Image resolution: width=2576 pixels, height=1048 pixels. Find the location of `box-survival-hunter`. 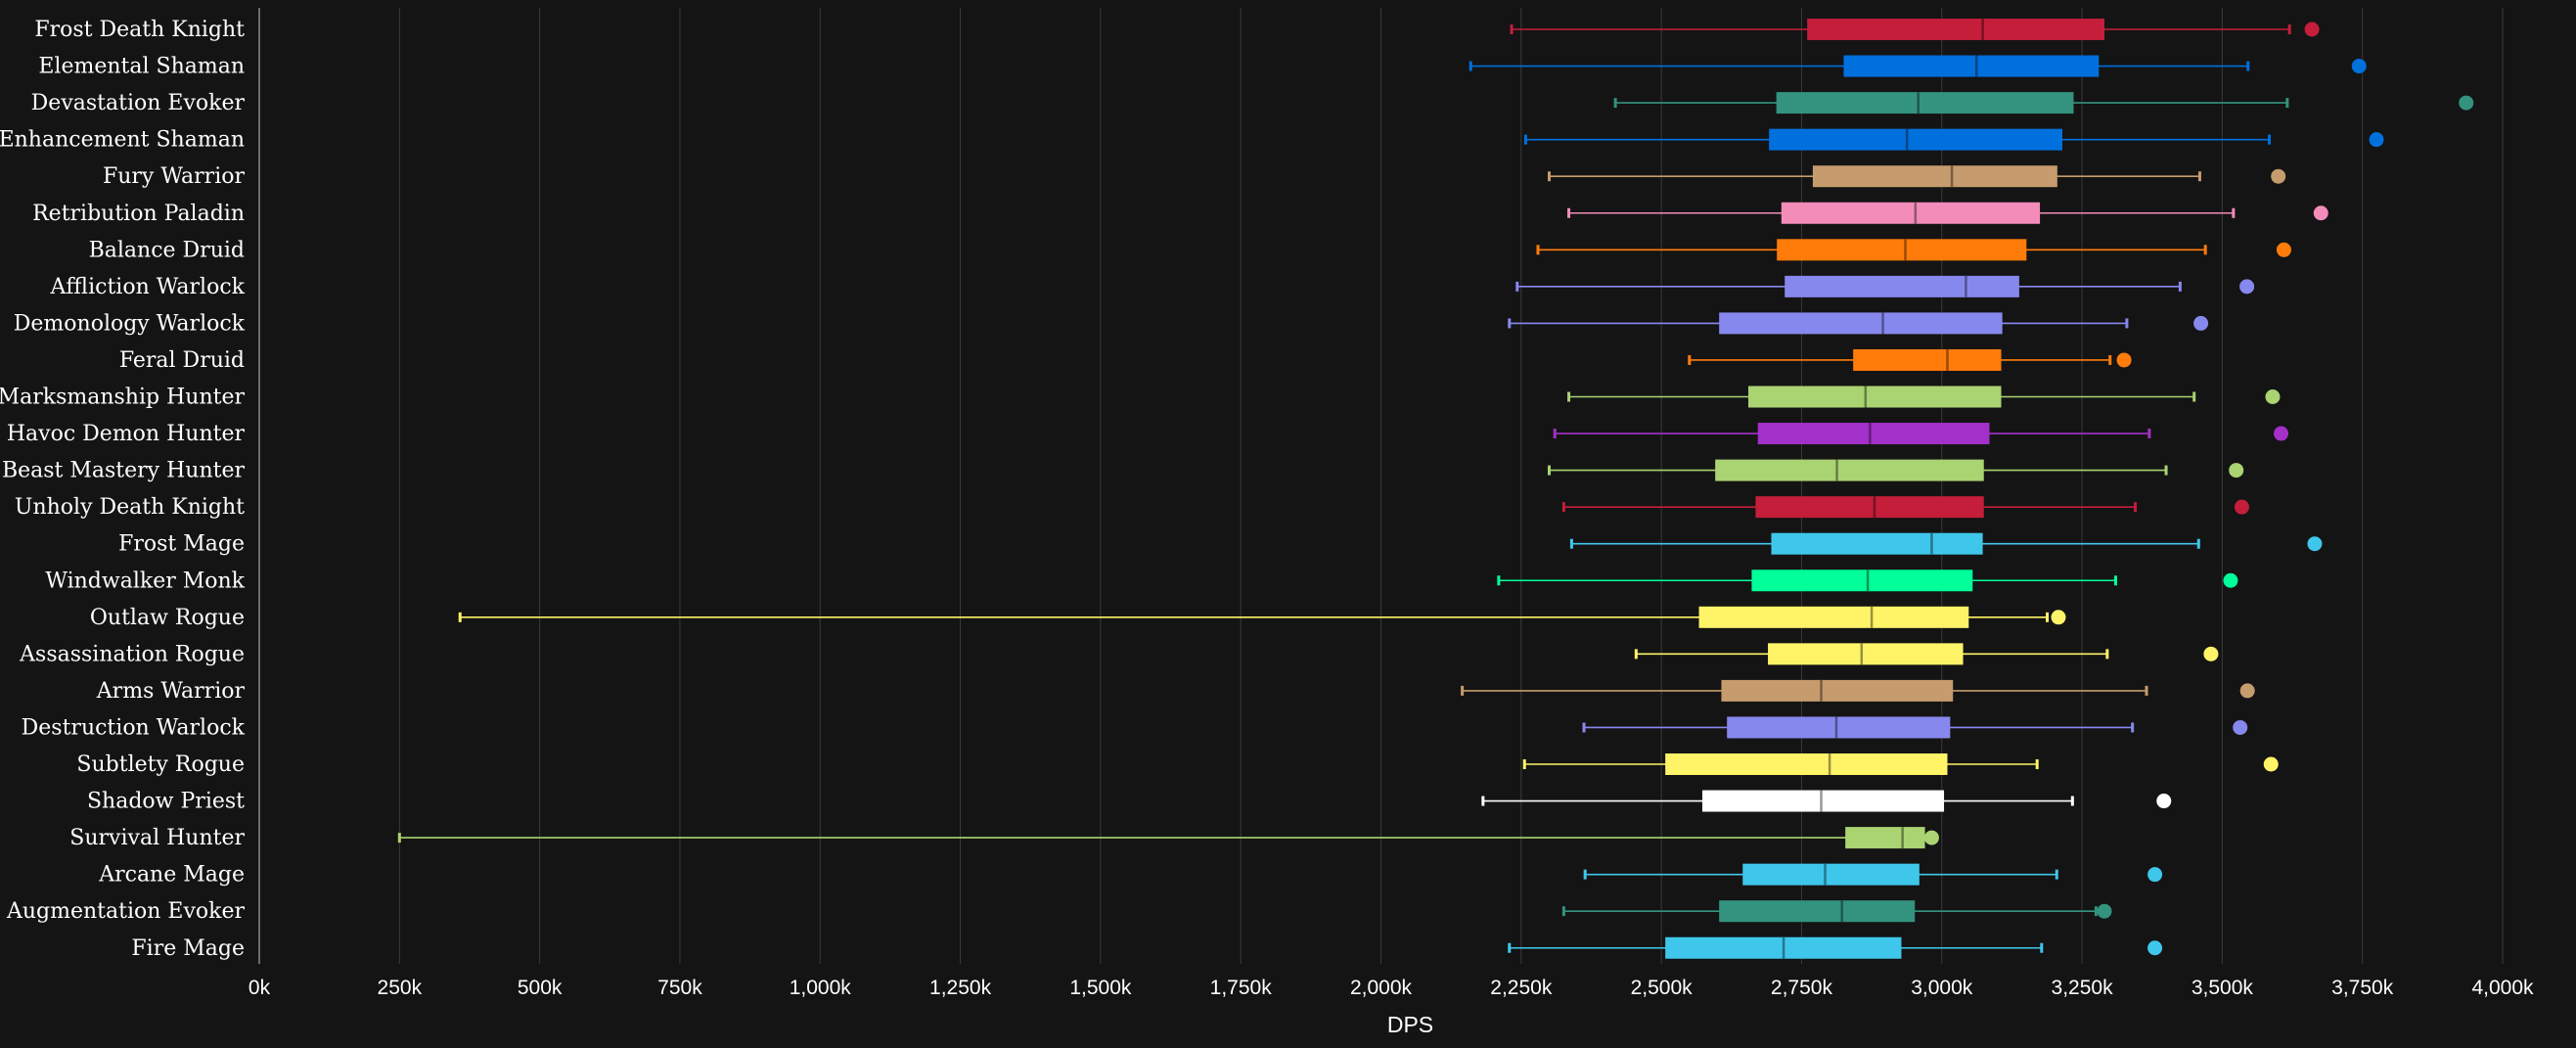

box-survival-hunter is located at coordinates (1168, 838).